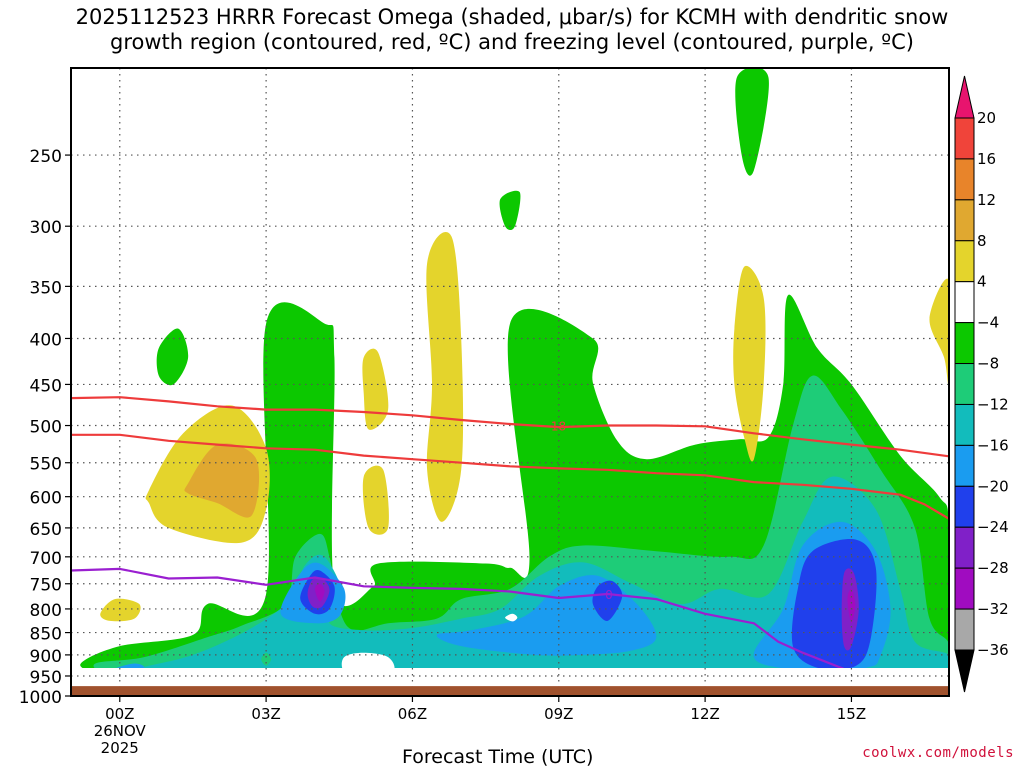  Describe the element at coordinates (46, 228) in the screenshot. I see `y-tick-label-300: 300` at that location.